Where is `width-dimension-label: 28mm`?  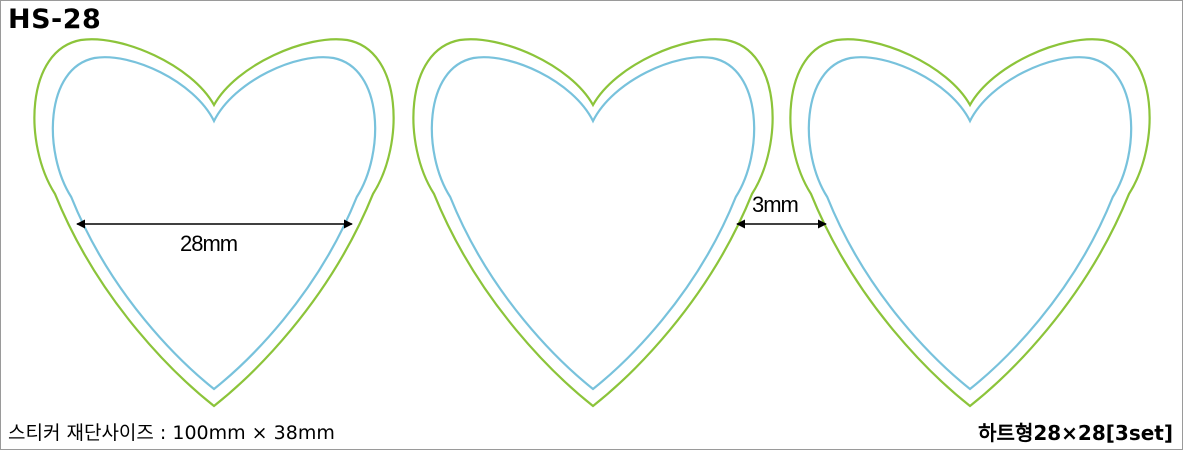
width-dimension-label: 28mm is located at coordinates (208, 243).